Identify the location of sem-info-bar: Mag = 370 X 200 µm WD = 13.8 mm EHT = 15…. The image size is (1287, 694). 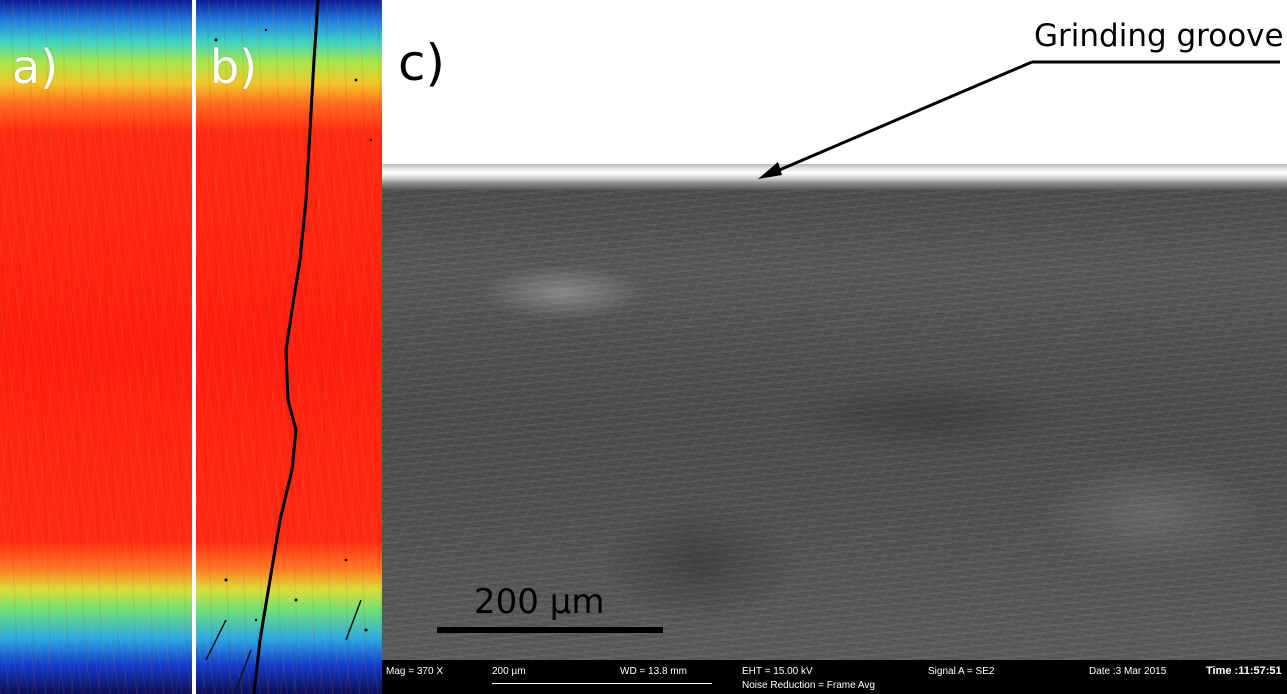
(834, 677).